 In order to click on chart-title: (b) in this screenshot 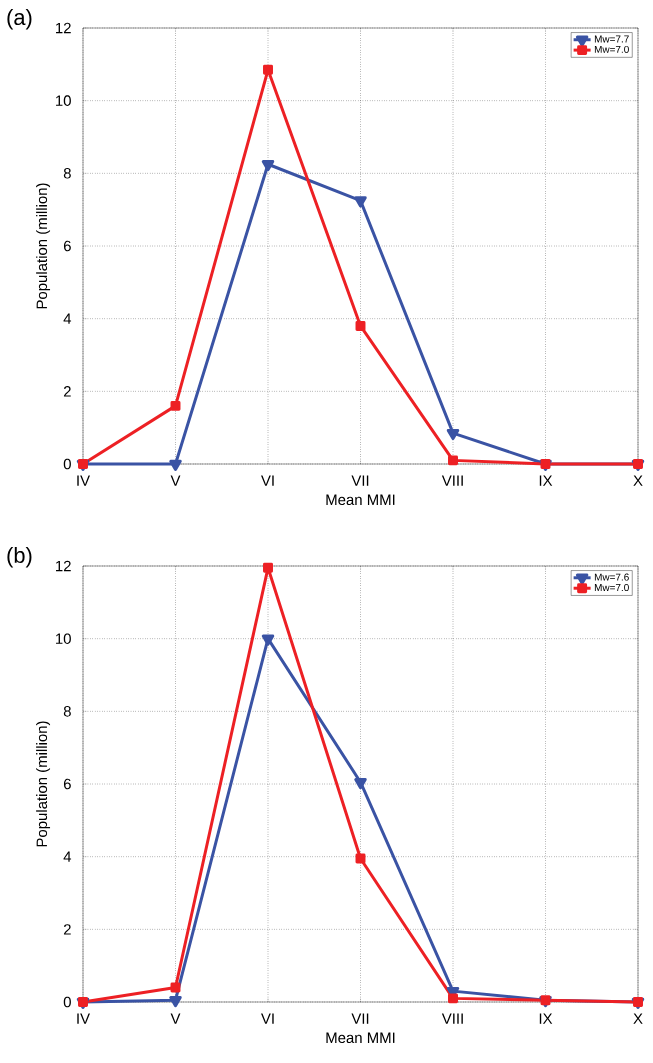, I will do `click(19, 557)`.